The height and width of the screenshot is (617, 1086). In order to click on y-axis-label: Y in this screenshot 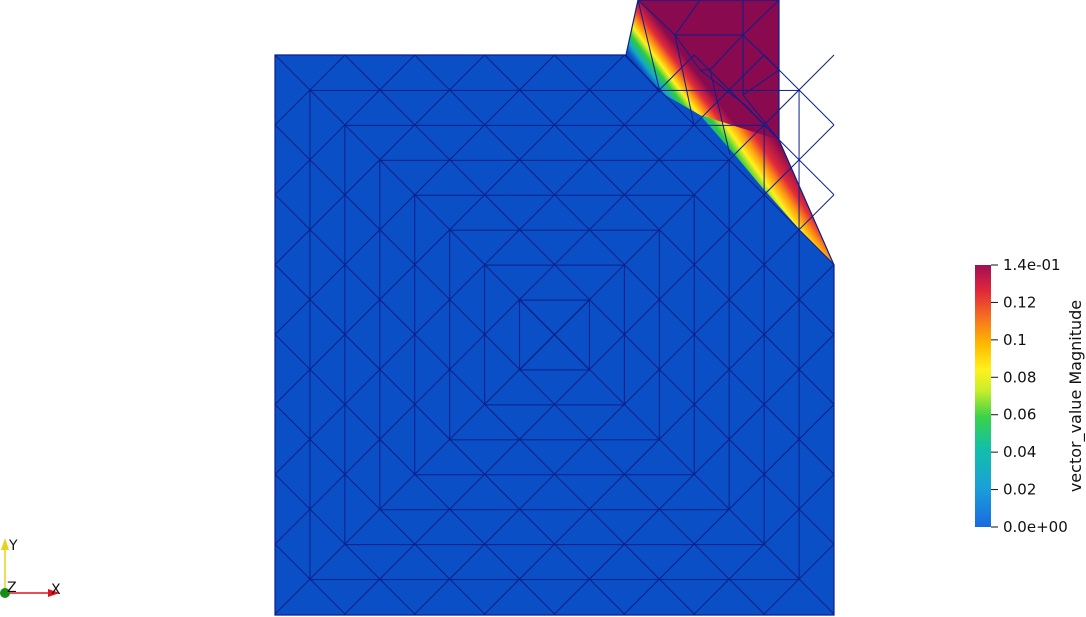, I will do `click(13, 546)`.